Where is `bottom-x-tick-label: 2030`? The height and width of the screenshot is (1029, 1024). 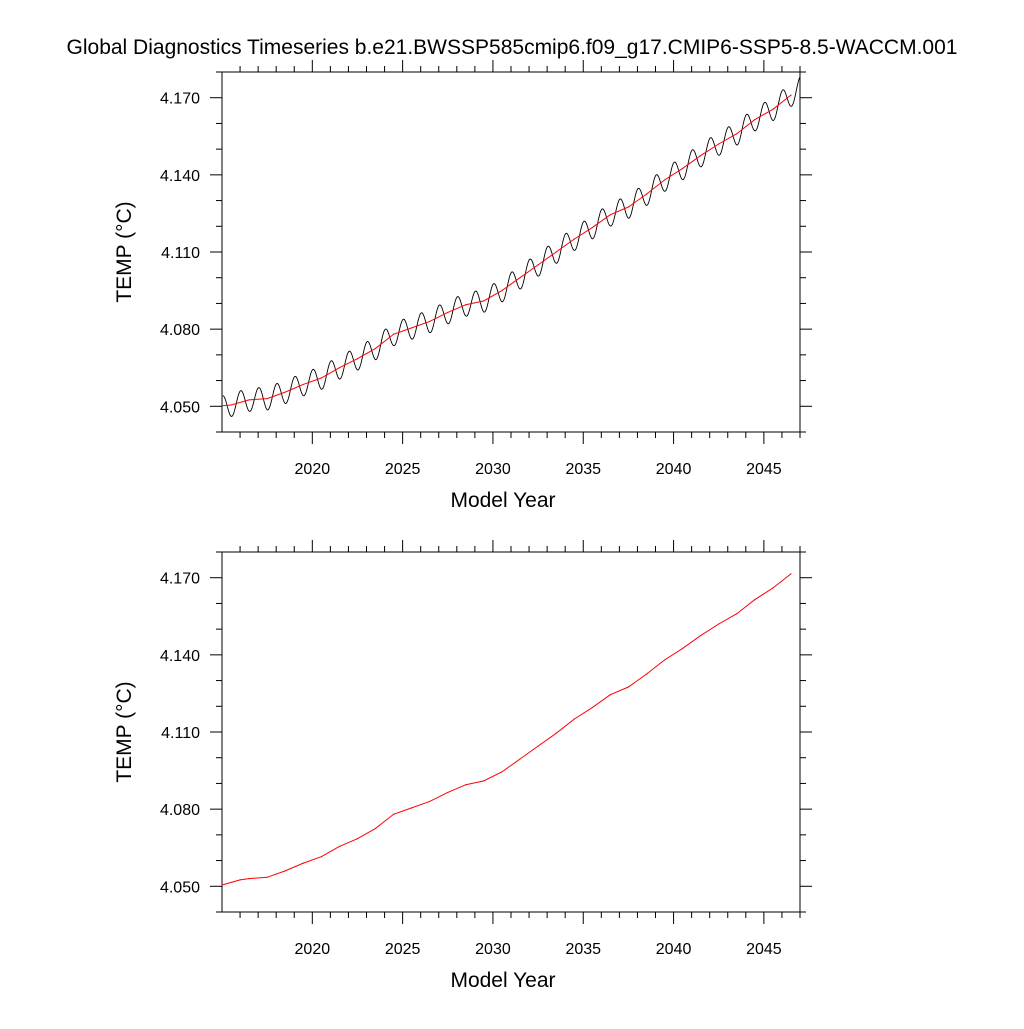
bottom-x-tick-label: 2030 is located at coordinates (493, 949).